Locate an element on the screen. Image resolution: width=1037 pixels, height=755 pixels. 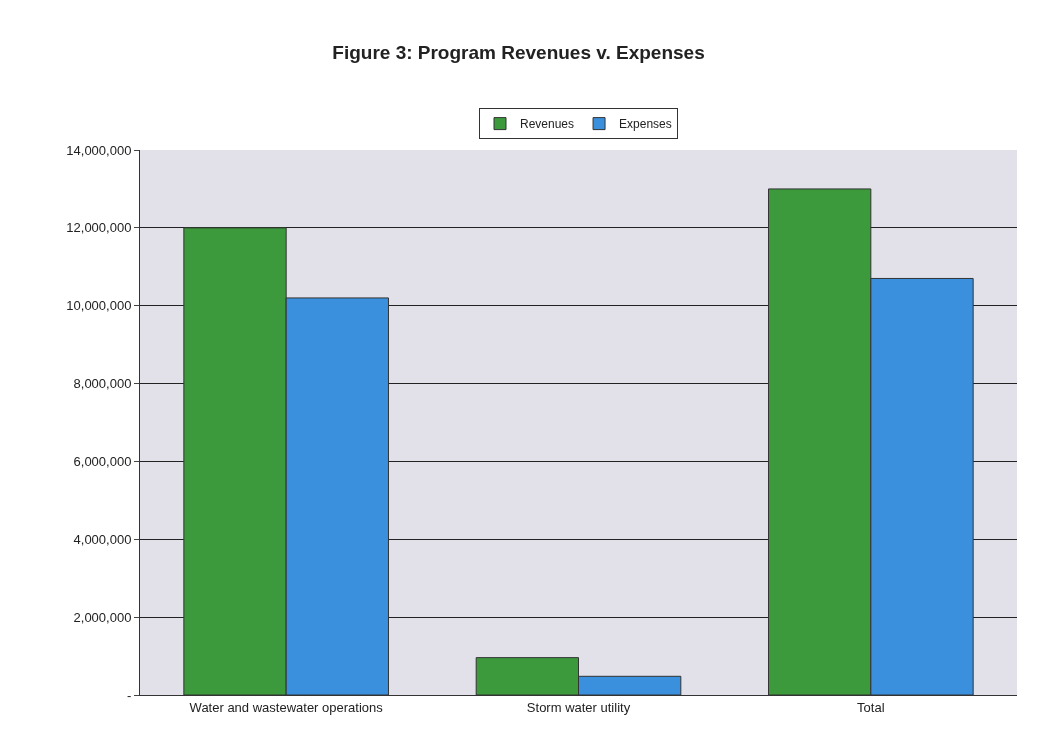
y-tick-label: 4,000,000 is located at coordinates (102, 539).